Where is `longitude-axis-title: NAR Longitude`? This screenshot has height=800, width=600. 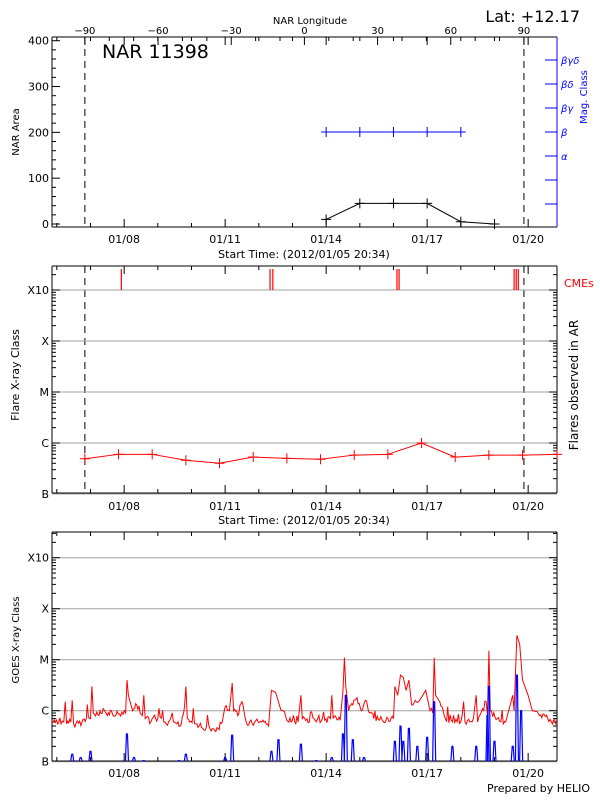
longitude-axis-title: NAR Longitude is located at coordinates (310, 21).